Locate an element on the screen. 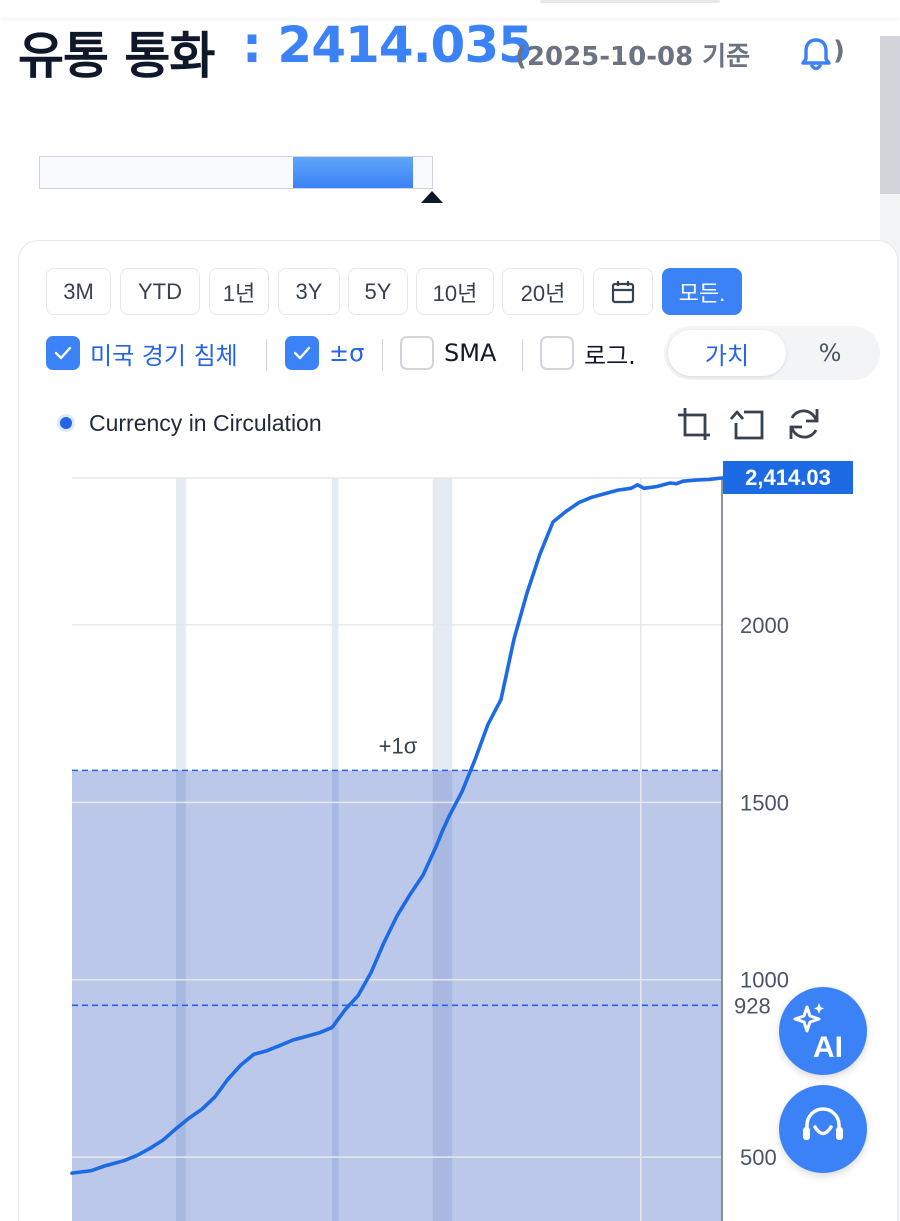 This screenshot has height=1221, width=900. period-10y: 10년 is located at coordinates (455, 291).